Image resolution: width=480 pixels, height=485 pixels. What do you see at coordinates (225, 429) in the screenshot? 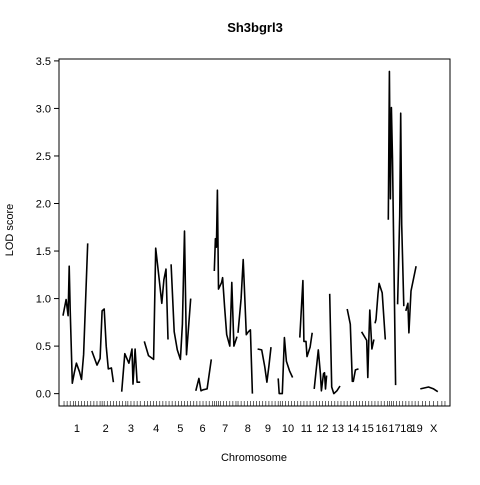
I see `chromosome-label-7: 7` at bounding box center [225, 429].